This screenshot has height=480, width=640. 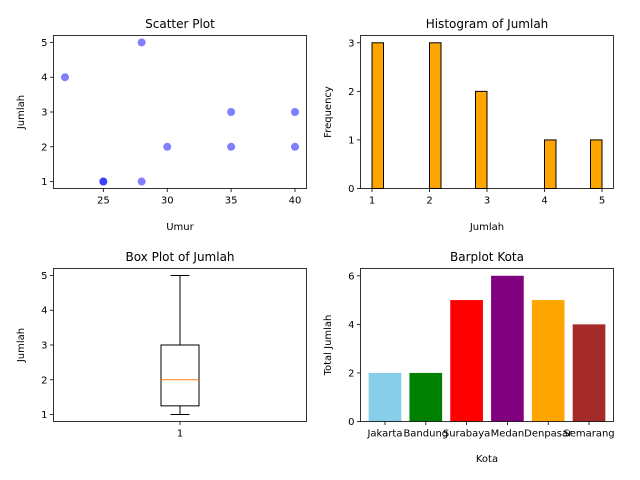 I want to click on boxplot-x-tick-label: 1, so click(x=180, y=434).